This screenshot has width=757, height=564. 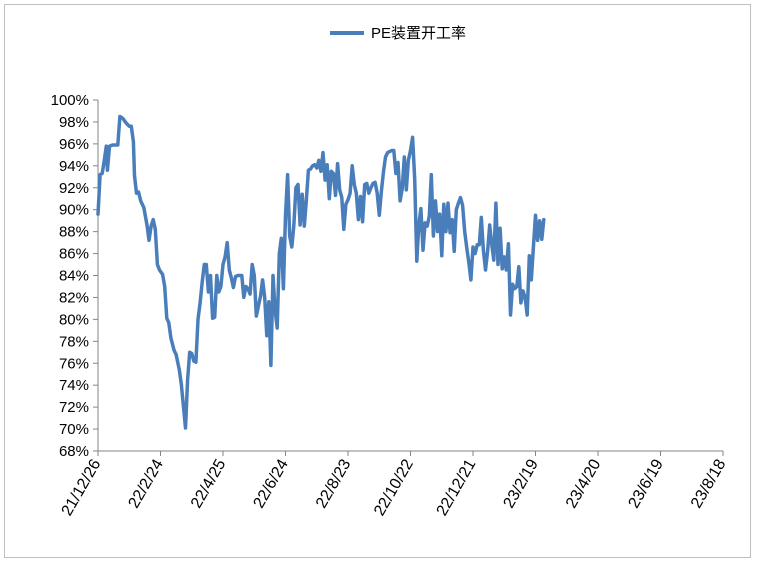 What do you see at coordinates (708, 483) in the screenshot?
I see `x-tick-label: 23/8/18` at bounding box center [708, 483].